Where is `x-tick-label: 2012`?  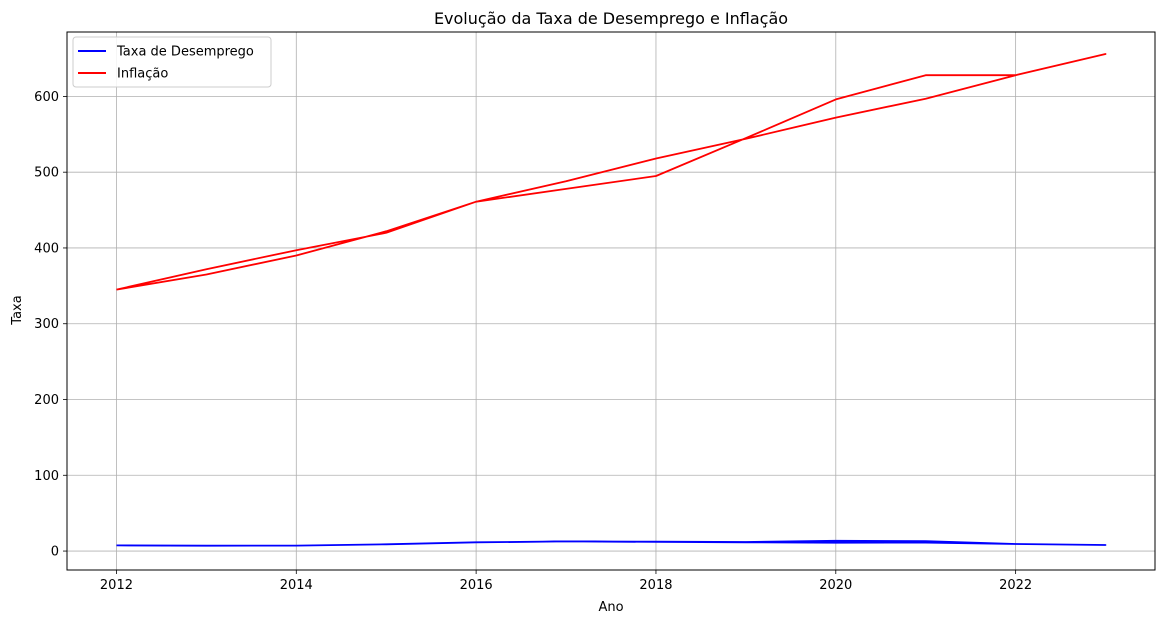 x-tick-label: 2012 is located at coordinates (116, 585).